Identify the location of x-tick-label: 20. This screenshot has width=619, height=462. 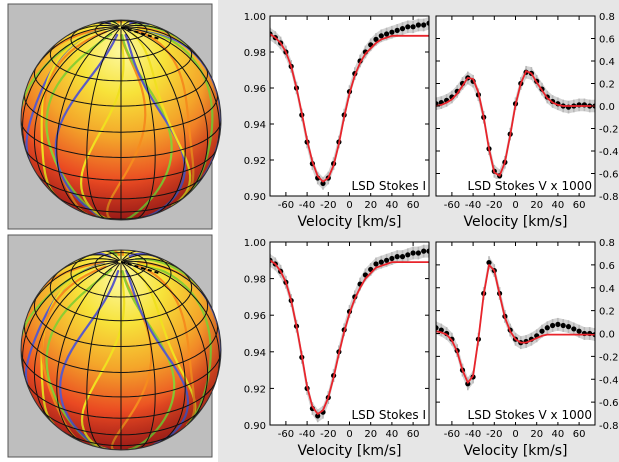
(370, 434).